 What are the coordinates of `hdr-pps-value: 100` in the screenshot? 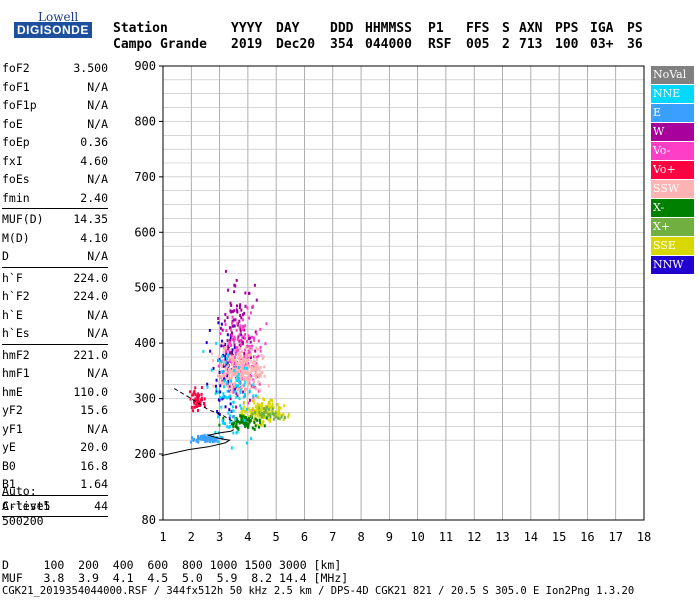 It's located at (567, 44).